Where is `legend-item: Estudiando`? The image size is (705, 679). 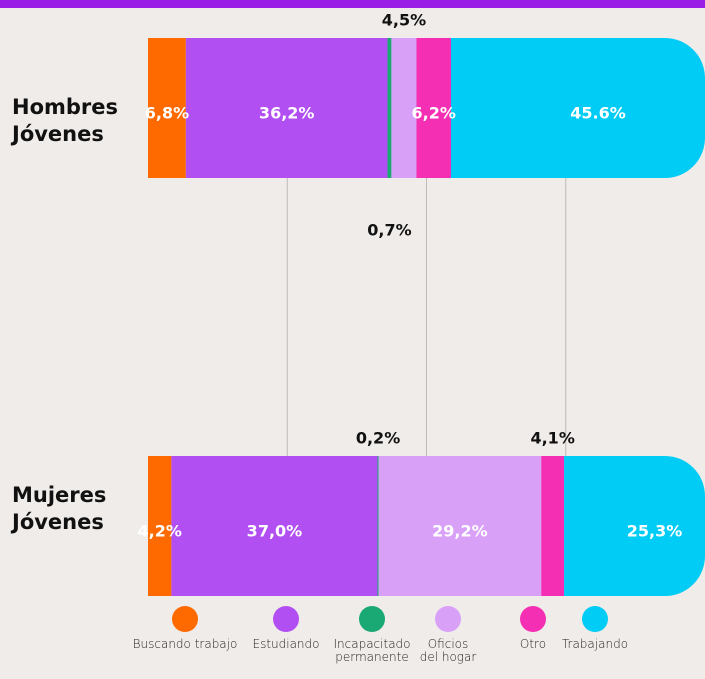 legend-item: Estudiando is located at coordinates (286, 628).